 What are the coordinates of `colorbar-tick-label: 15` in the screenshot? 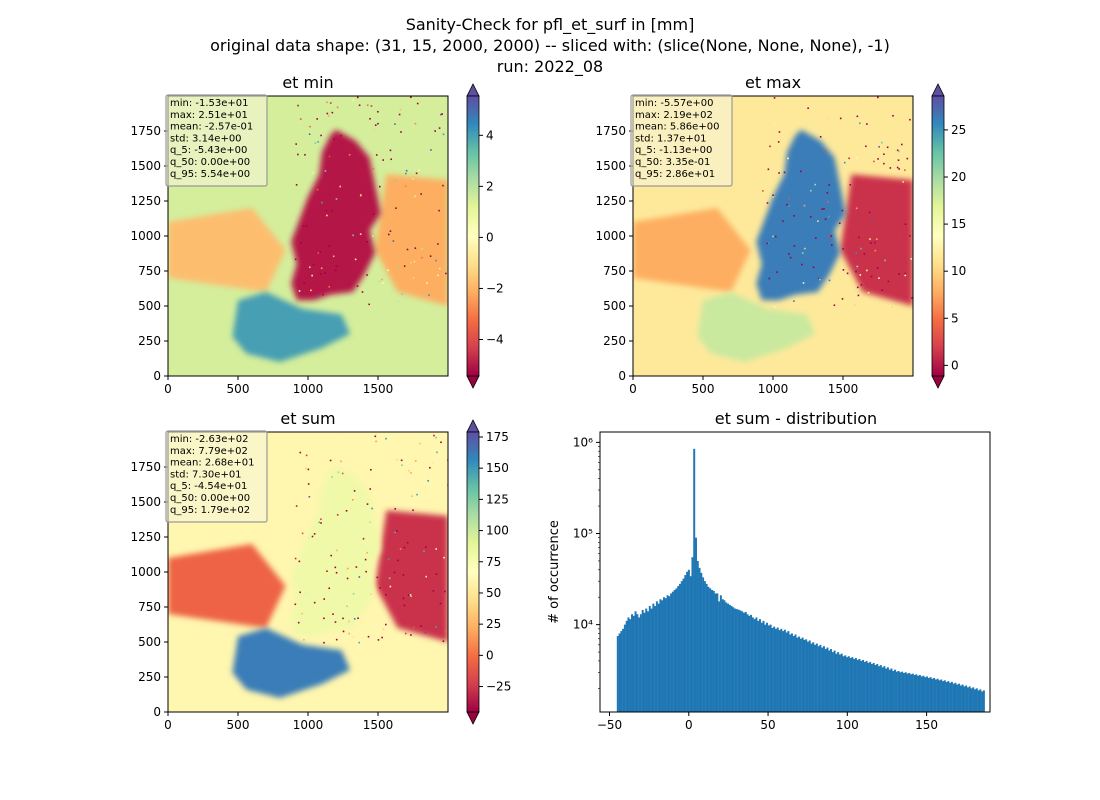 It's located at (958, 224).